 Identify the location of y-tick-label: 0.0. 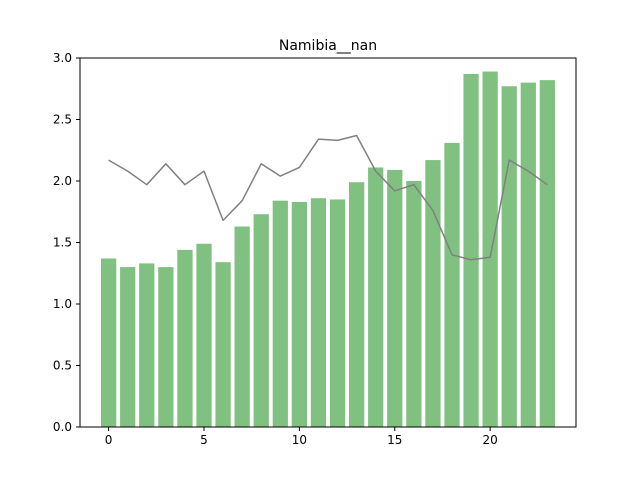
(62, 427).